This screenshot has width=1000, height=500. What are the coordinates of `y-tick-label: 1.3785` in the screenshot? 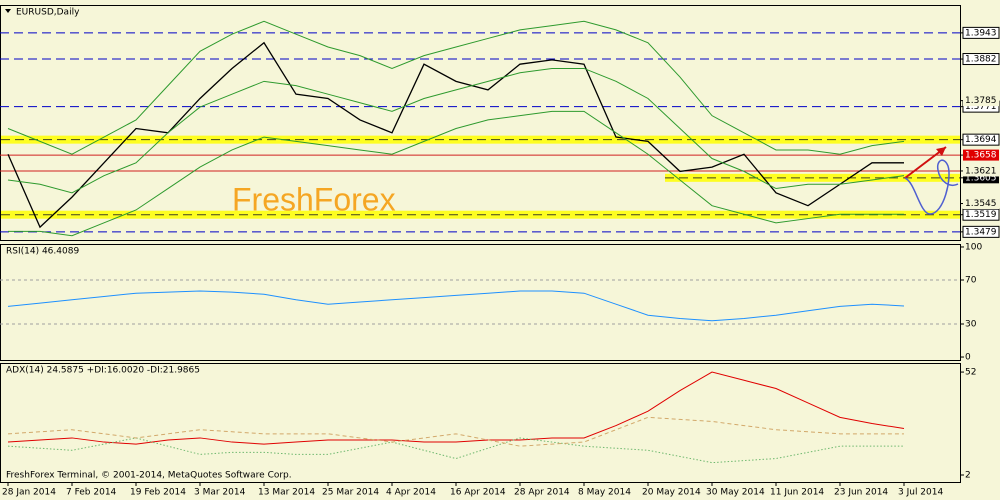 It's located at (981, 101).